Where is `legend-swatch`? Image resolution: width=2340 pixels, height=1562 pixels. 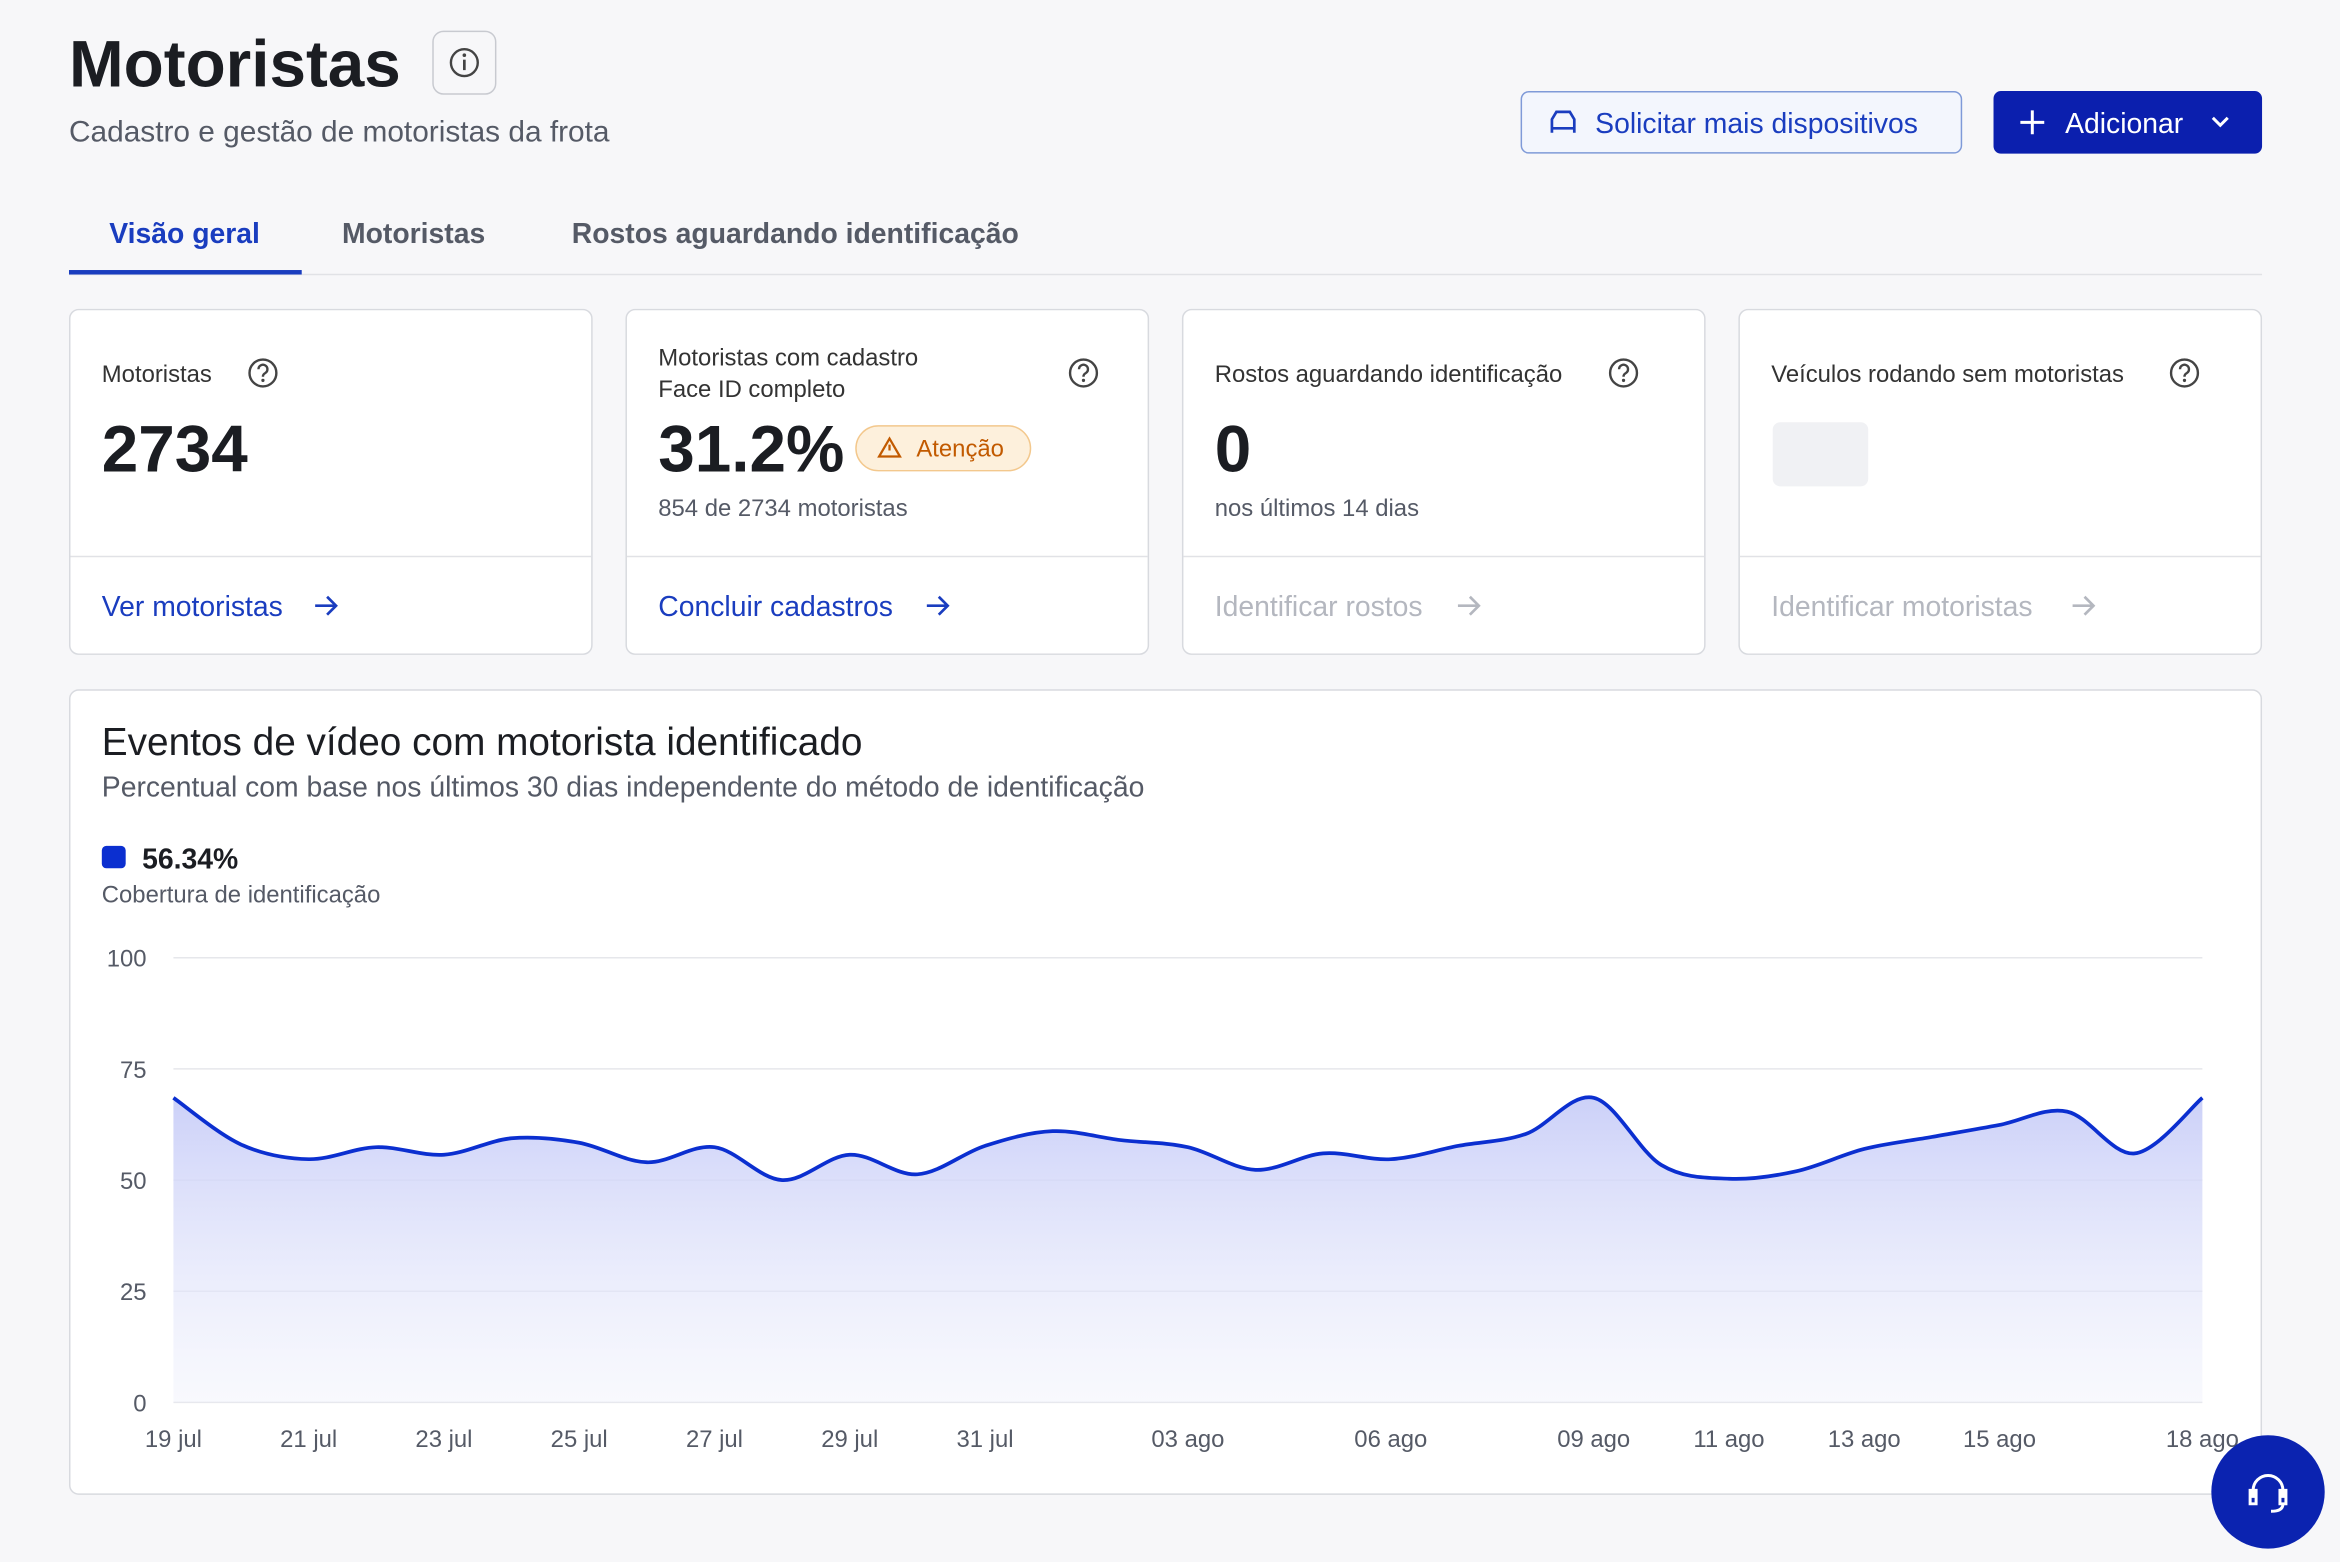 legend-swatch is located at coordinates (113, 857).